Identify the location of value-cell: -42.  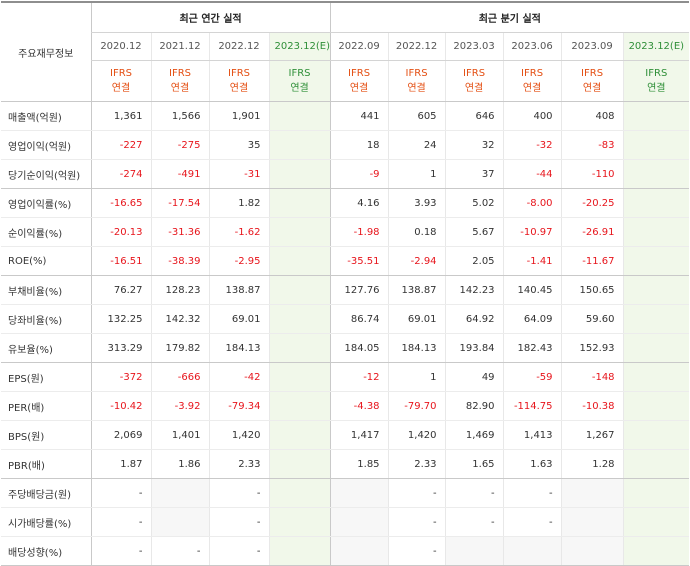
(238, 377).